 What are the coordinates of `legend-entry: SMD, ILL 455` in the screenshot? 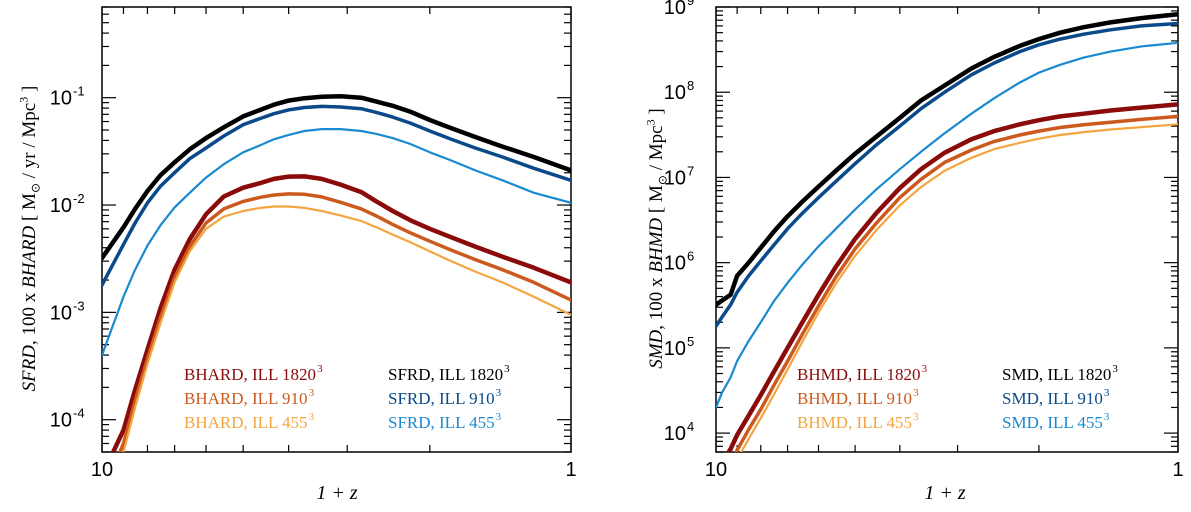 It's located at (1052, 422).